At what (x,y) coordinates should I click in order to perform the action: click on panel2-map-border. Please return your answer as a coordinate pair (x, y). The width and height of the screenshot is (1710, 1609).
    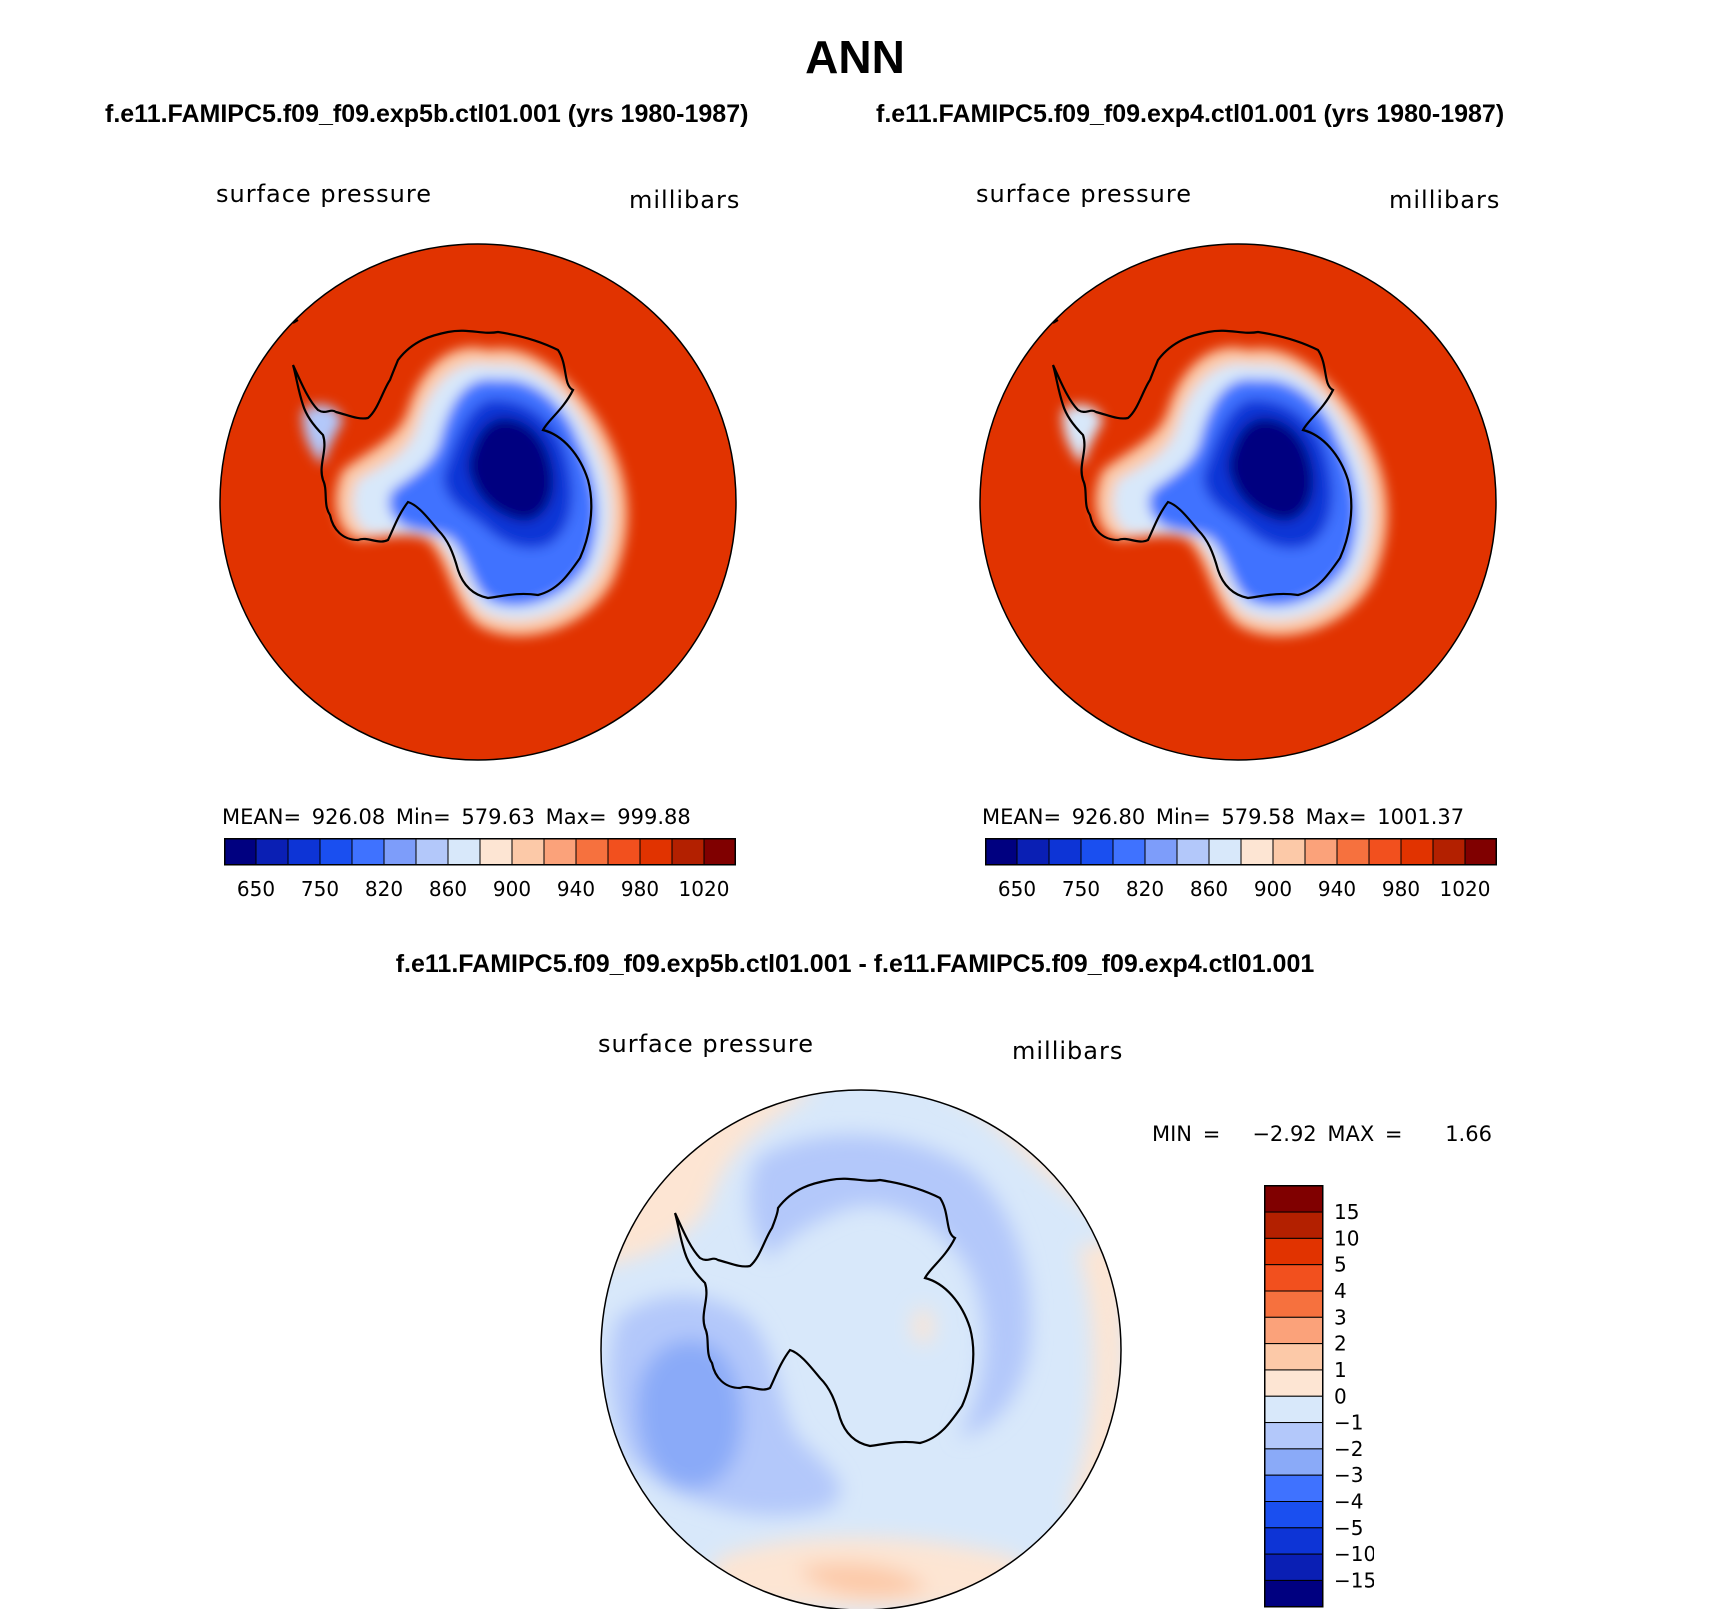
    Looking at the image, I should click on (1238, 502).